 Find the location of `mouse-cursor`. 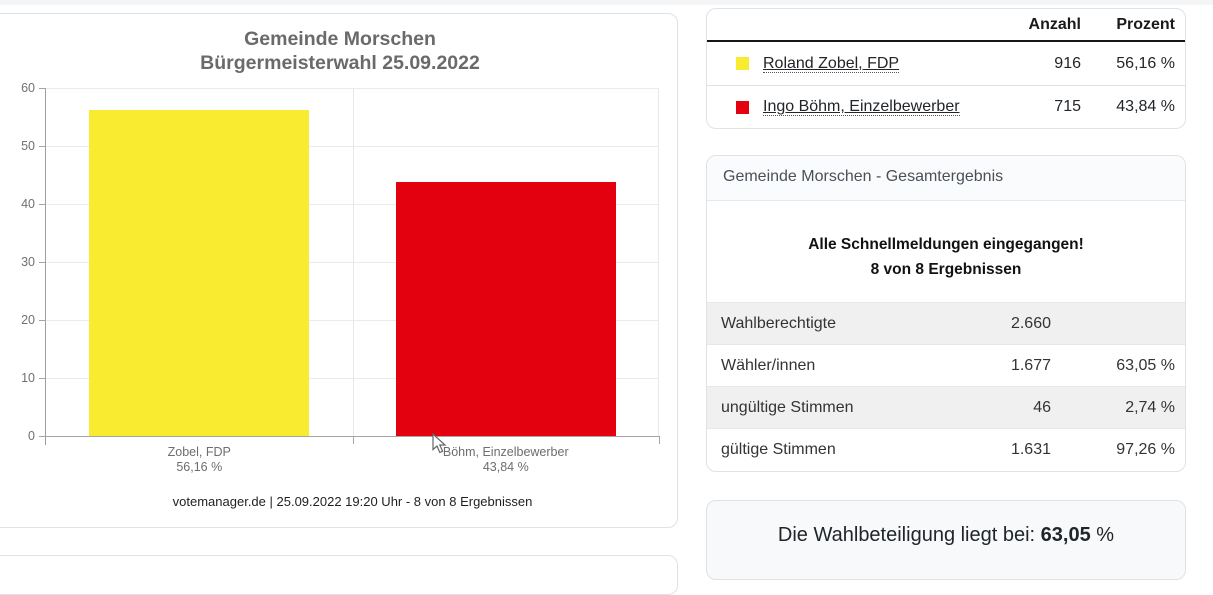

mouse-cursor is located at coordinates (441, 446).